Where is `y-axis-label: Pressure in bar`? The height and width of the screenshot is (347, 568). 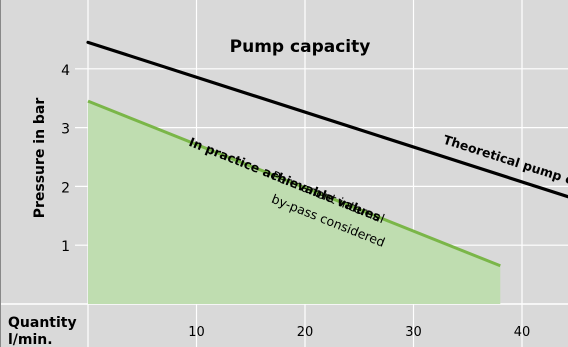
y-axis-label: Pressure in bar is located at coordinates (40, 158).